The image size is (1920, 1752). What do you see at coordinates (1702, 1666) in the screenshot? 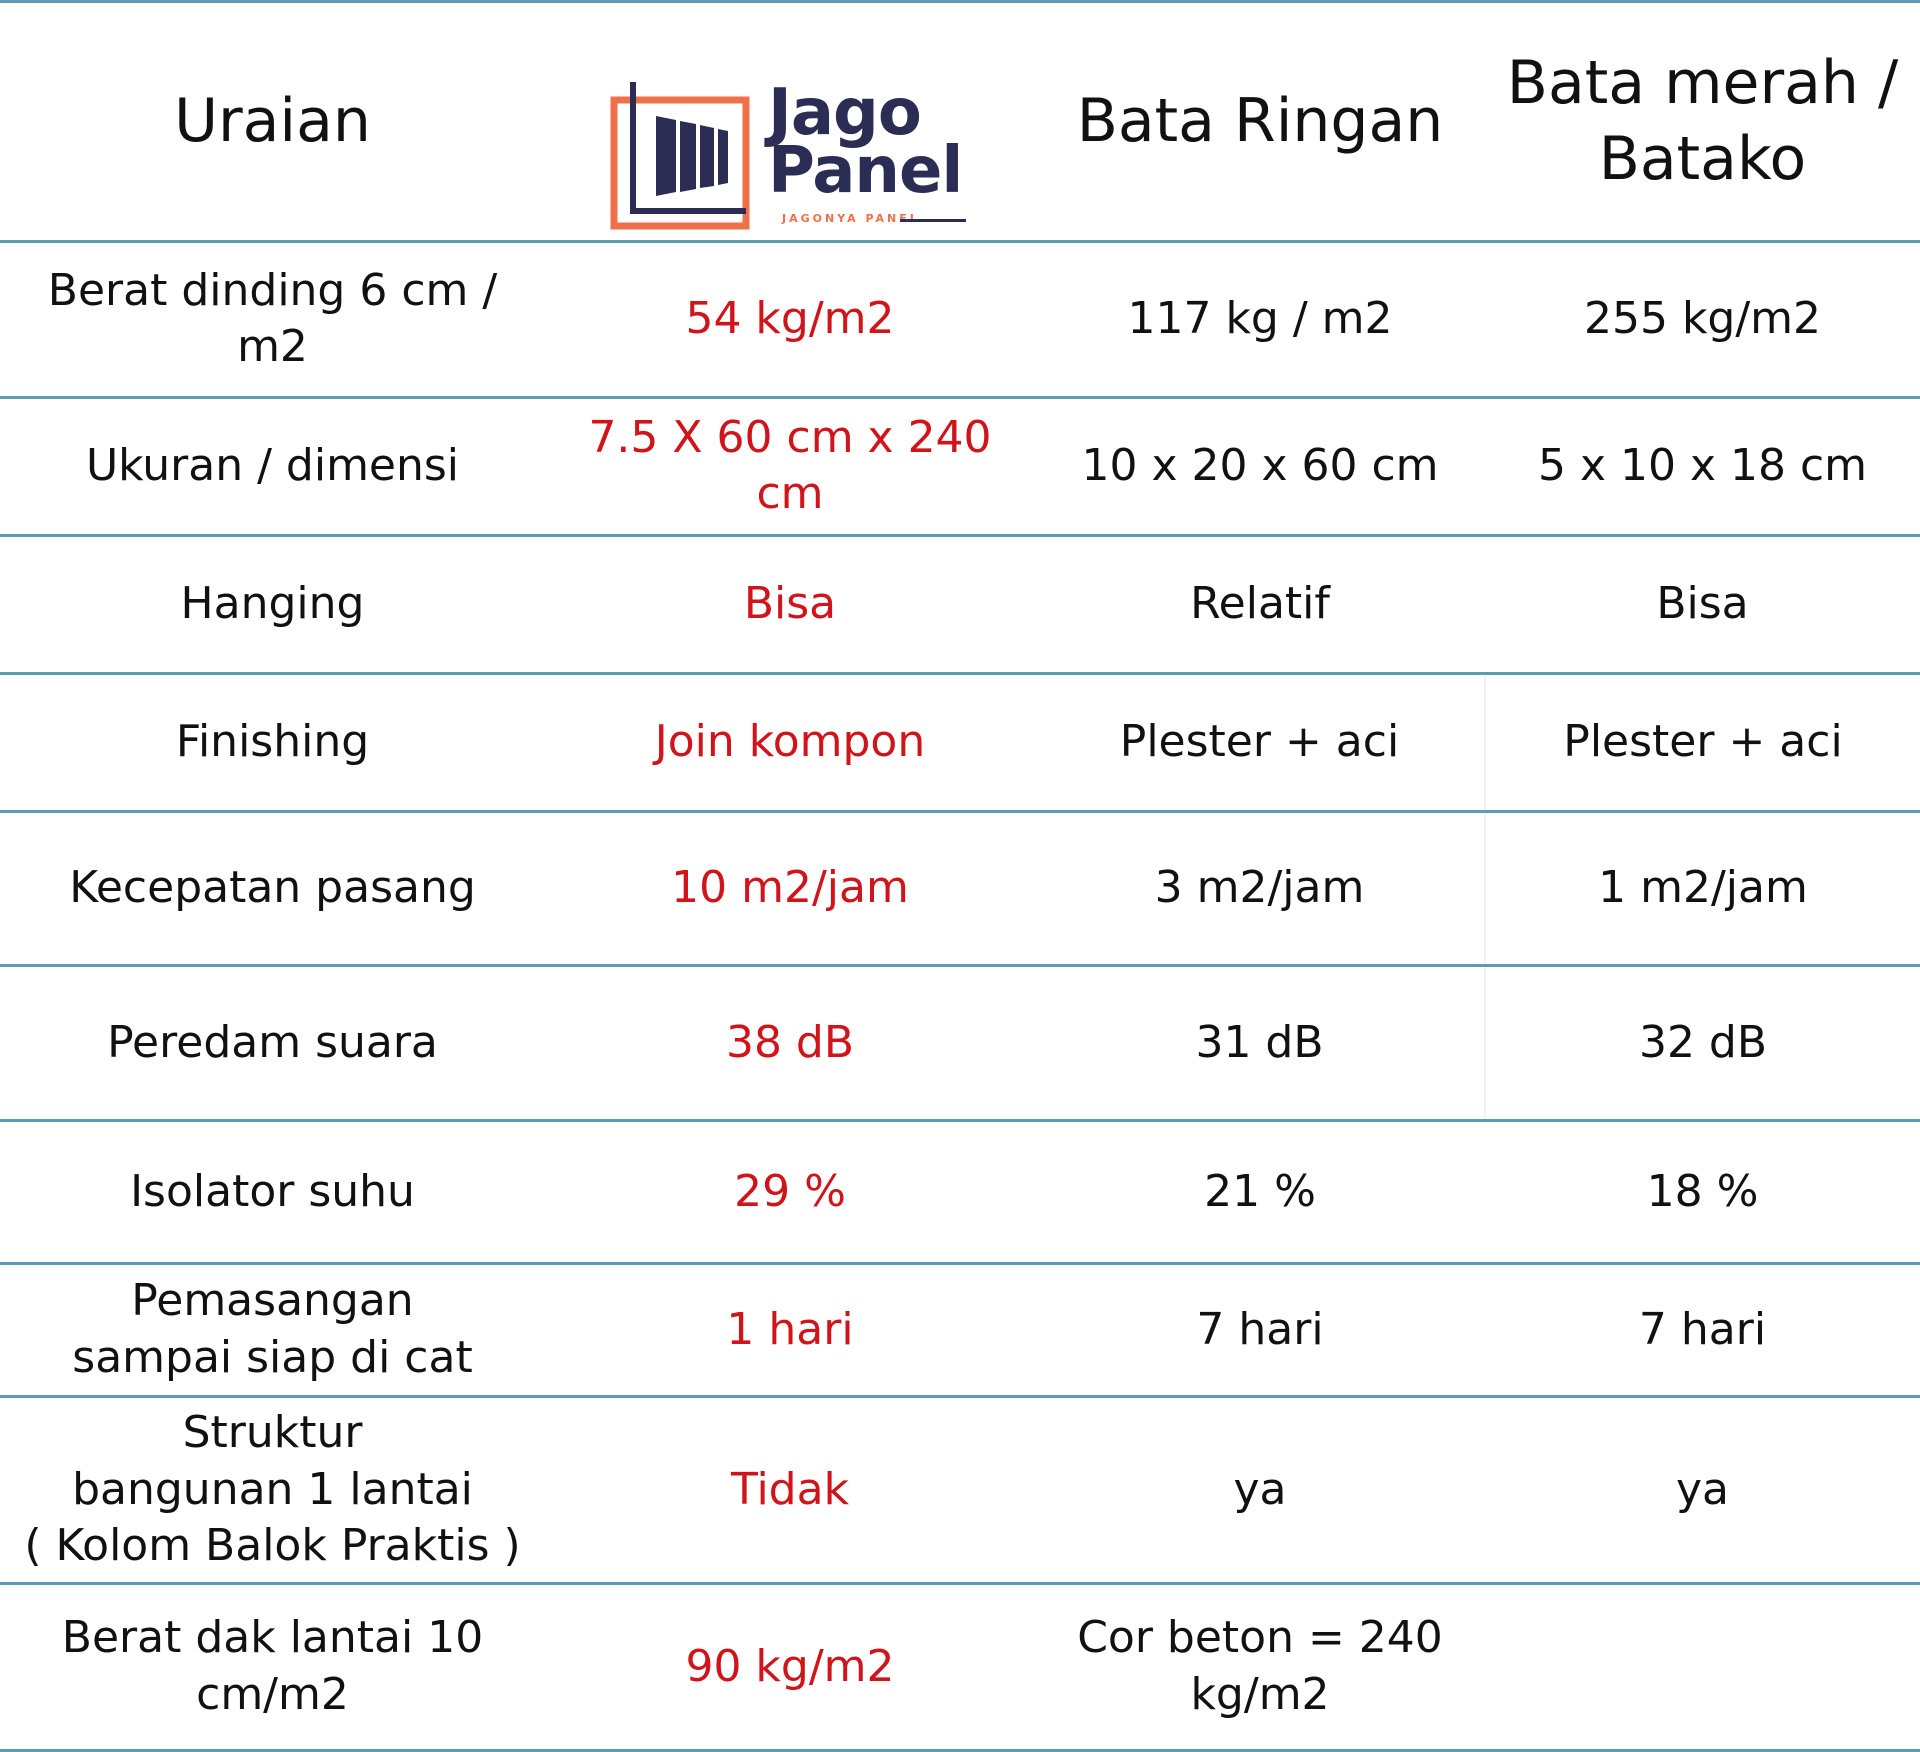
I see `bata-merah-value` at bounding box center [1702, 1666].